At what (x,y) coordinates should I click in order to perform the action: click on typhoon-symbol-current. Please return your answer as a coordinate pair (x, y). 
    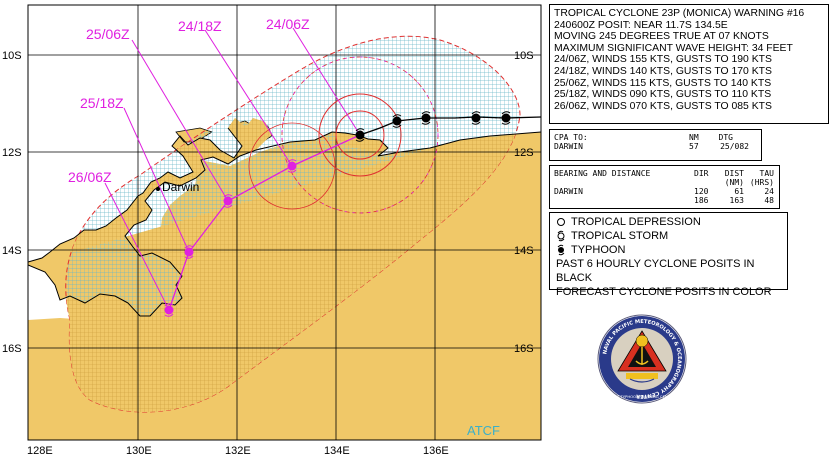
    Looking at the image, I should click on (360, 135).